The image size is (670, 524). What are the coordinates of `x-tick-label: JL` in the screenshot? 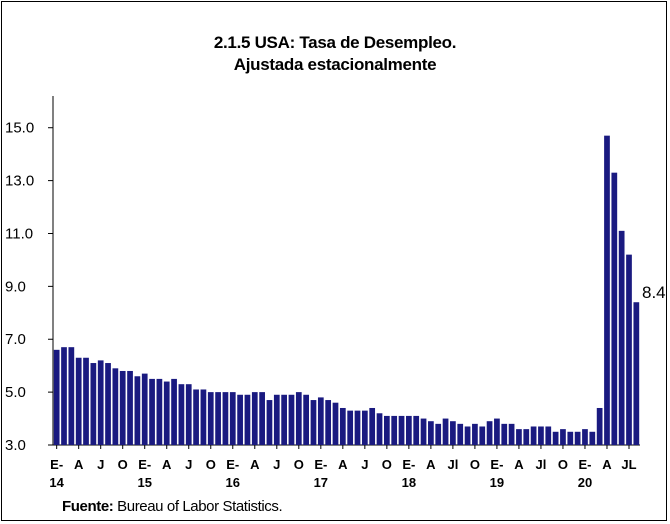 It's located at (628, 464).